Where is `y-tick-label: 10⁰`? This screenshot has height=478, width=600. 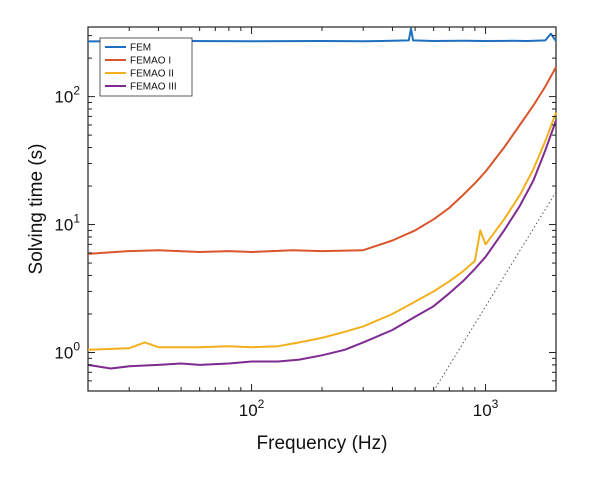
y-tick-label: 10⁰ is located at coordinates (67, 350).